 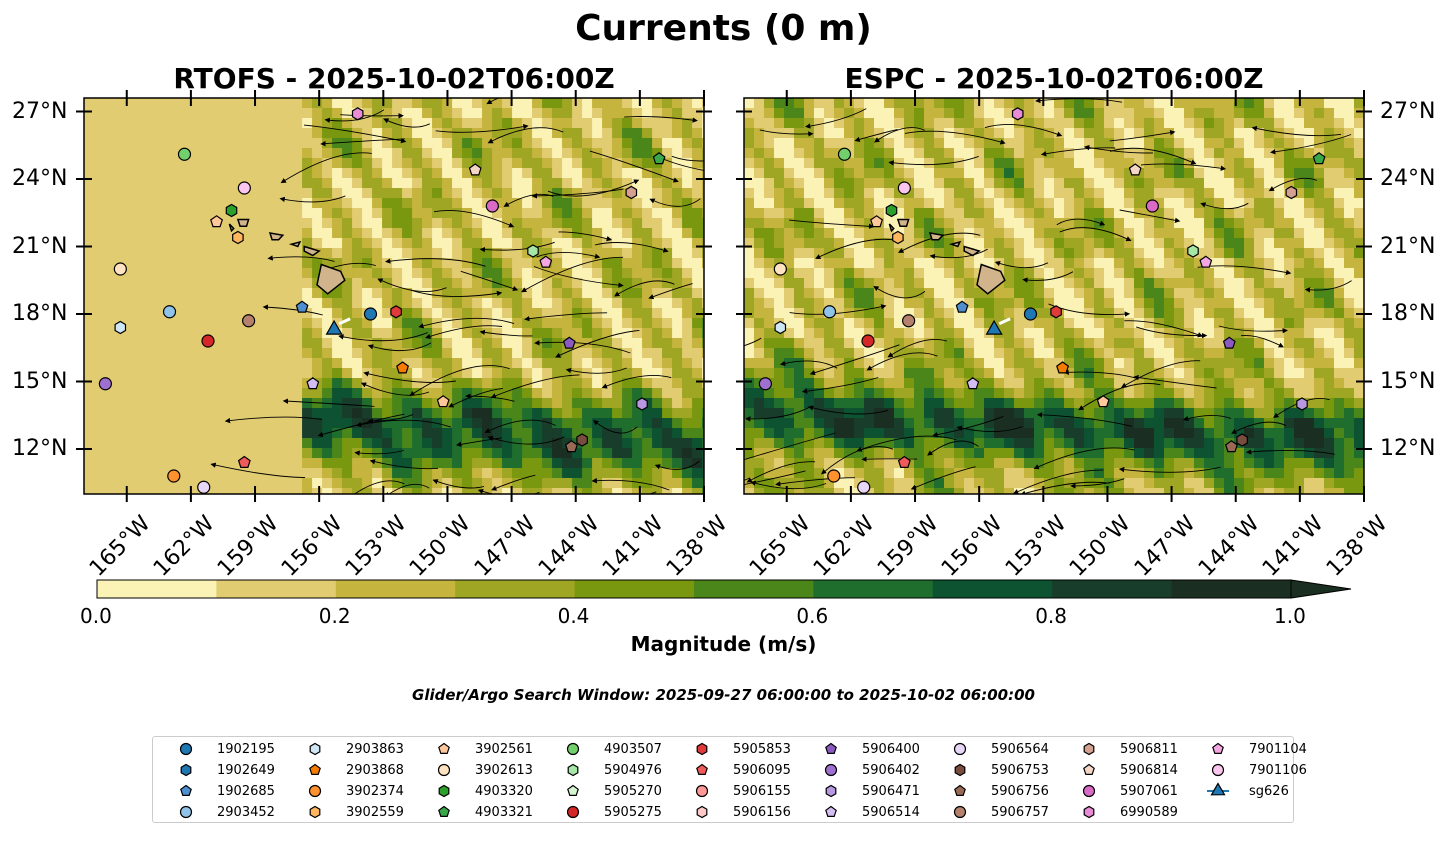 I want to click on legend-item-5907061: 5907061, so click(x=1127, y=791).